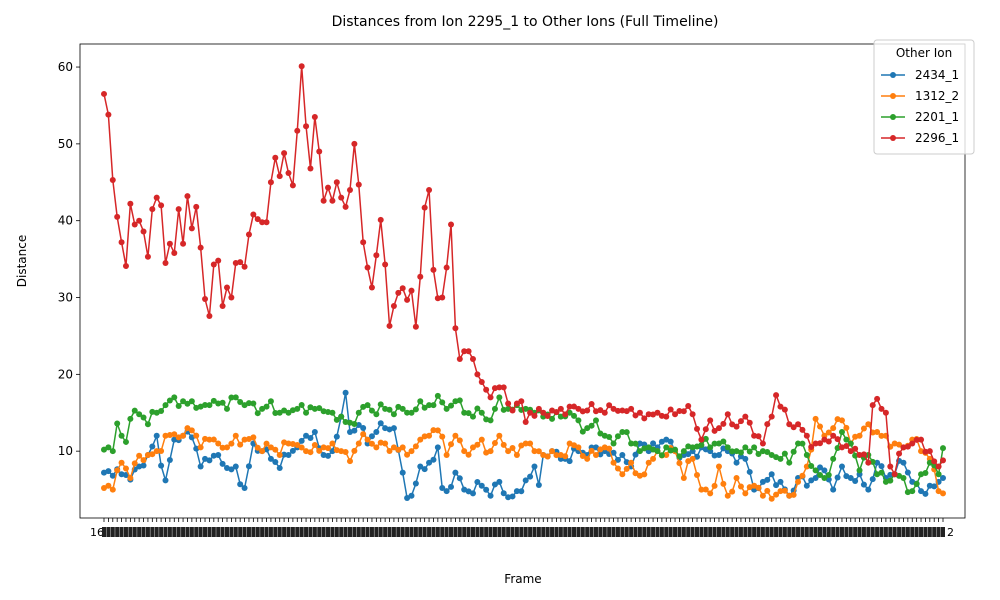 The height and width of the screenshot is (600, 1000). I want to click on legend-label: 2434_1, so click(937, 75).